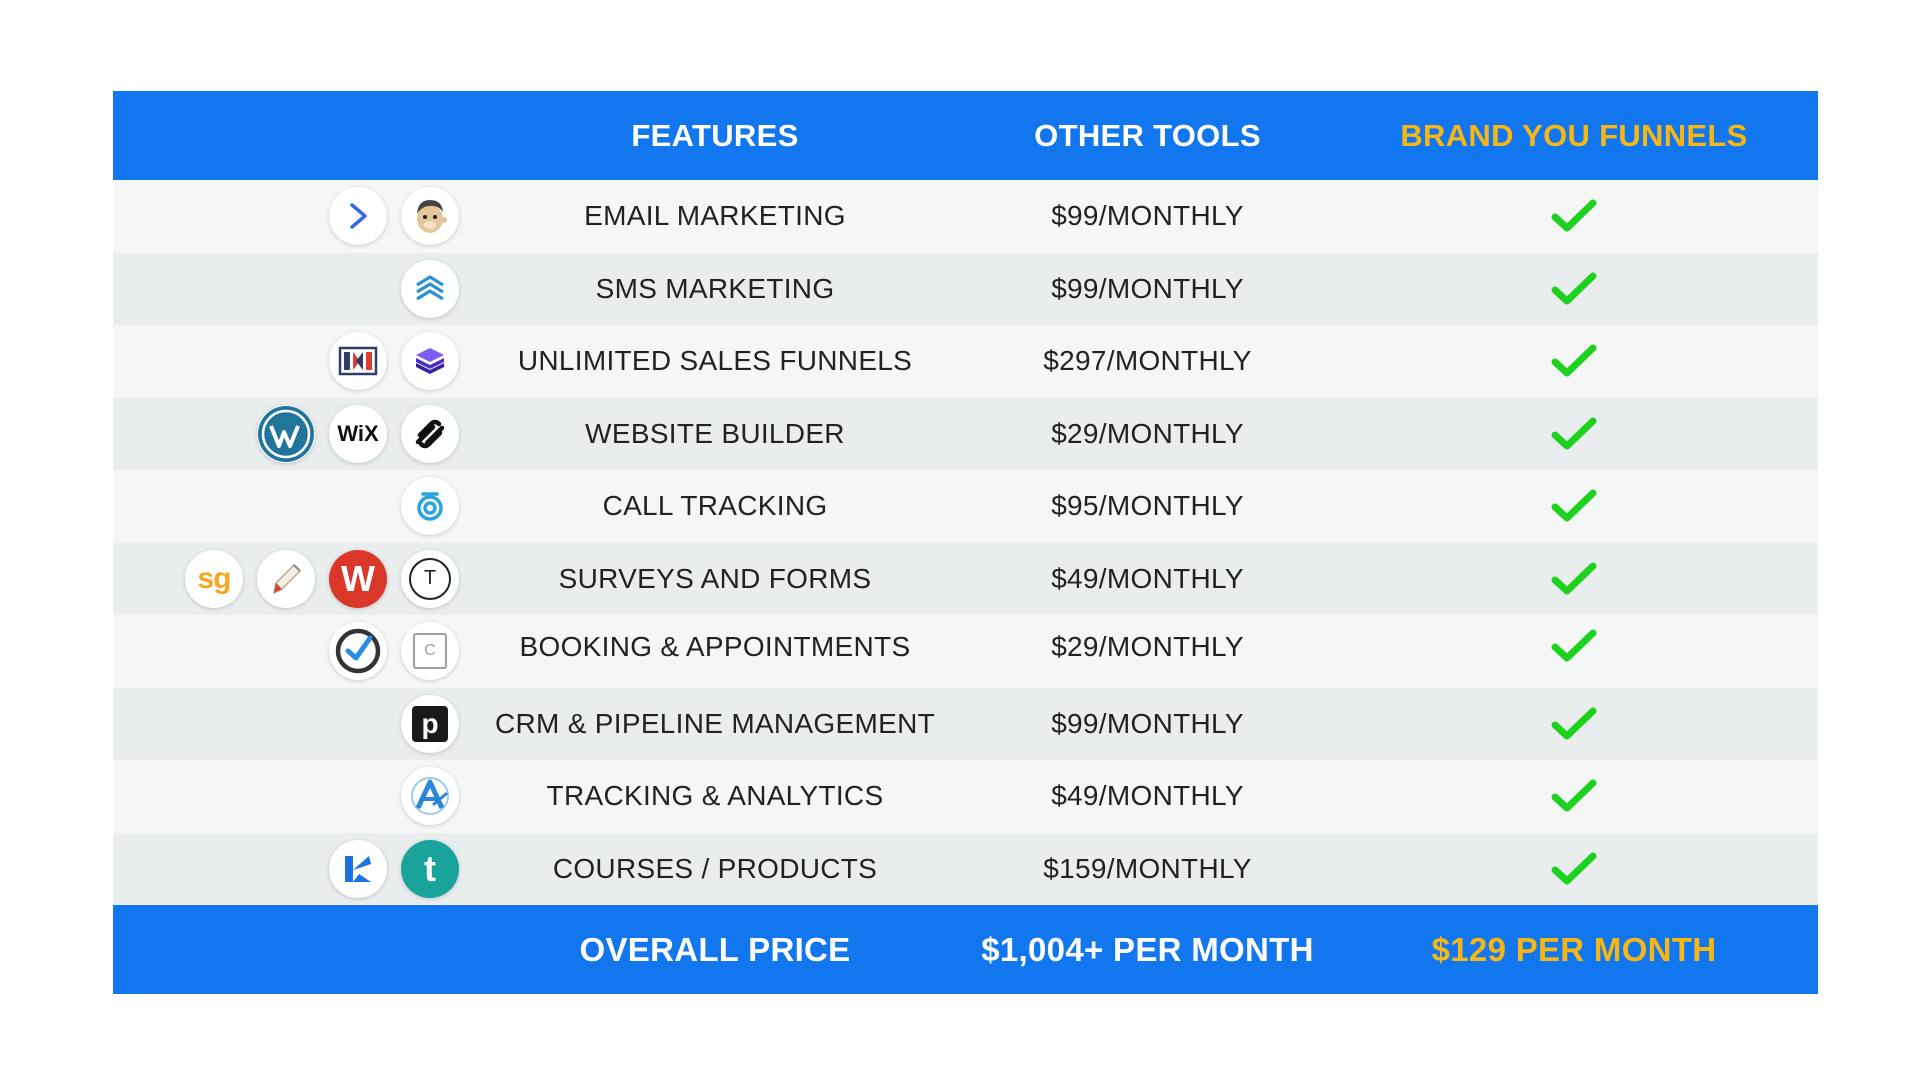  I want to click on tool-logos: p, so click(289, 724).